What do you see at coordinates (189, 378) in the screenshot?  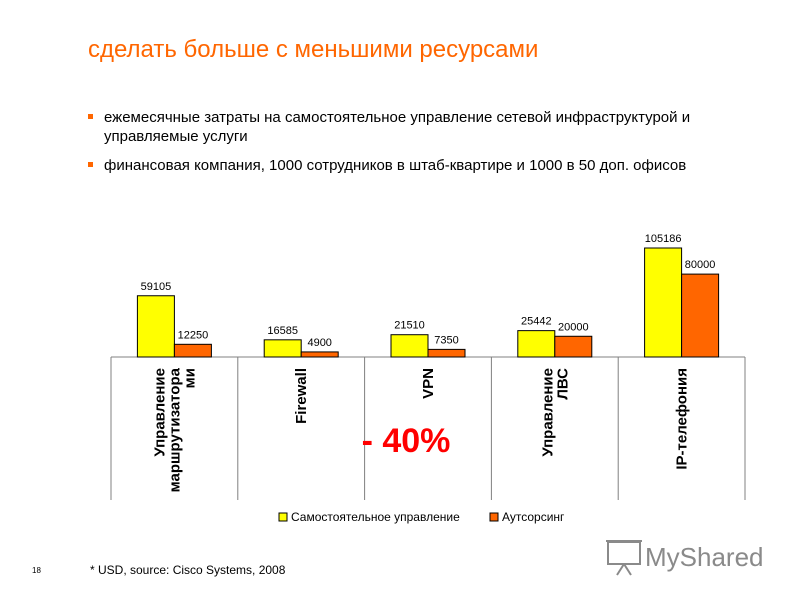 I see `category-label: ми` at bounding box center [189, 378].